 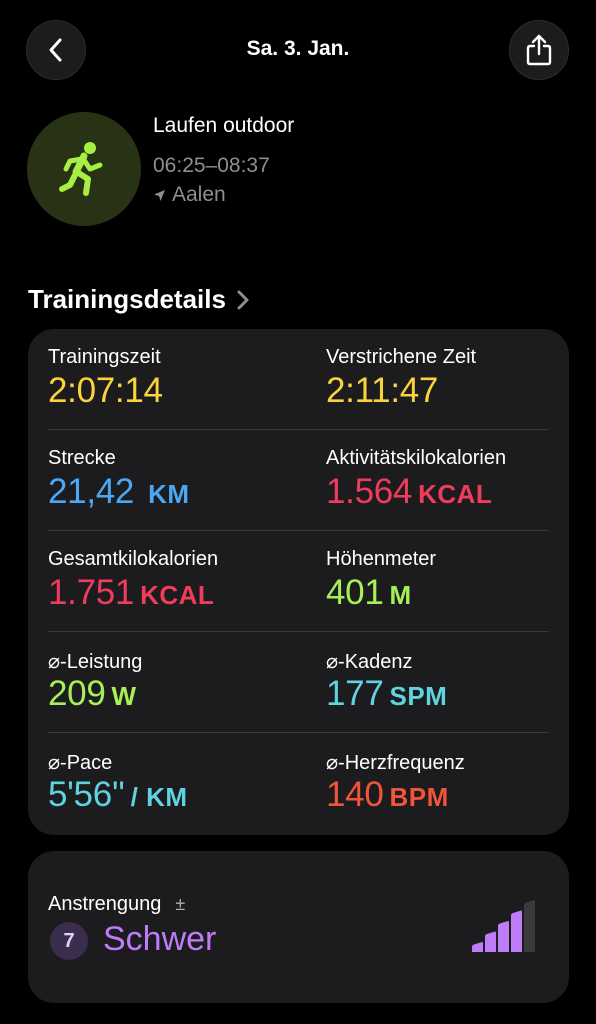 What do you see at coordinates (381, 559) in the screenshot?
I see `metric-label: Höhenmeter` at bounding box center [381, 559].